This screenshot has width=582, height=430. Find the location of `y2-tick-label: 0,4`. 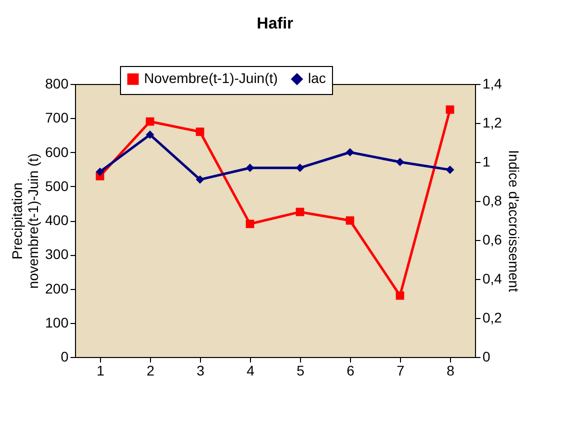

y2-tick-label: 0,4 is located at coordinates (492, 278).